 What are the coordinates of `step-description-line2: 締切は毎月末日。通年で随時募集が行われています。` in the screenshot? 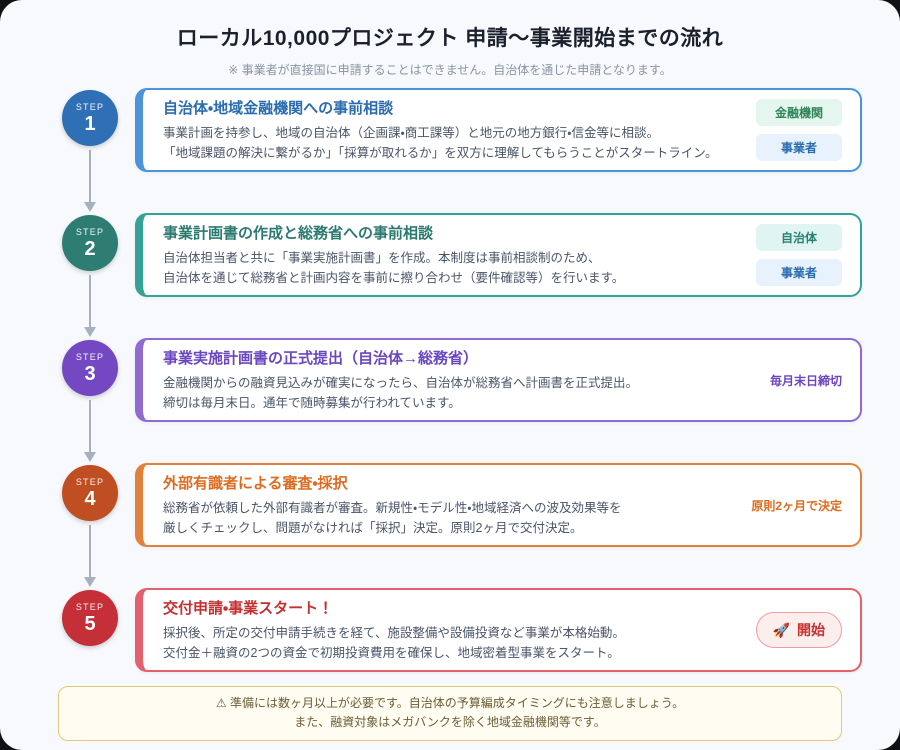 It's located at (312, 402).